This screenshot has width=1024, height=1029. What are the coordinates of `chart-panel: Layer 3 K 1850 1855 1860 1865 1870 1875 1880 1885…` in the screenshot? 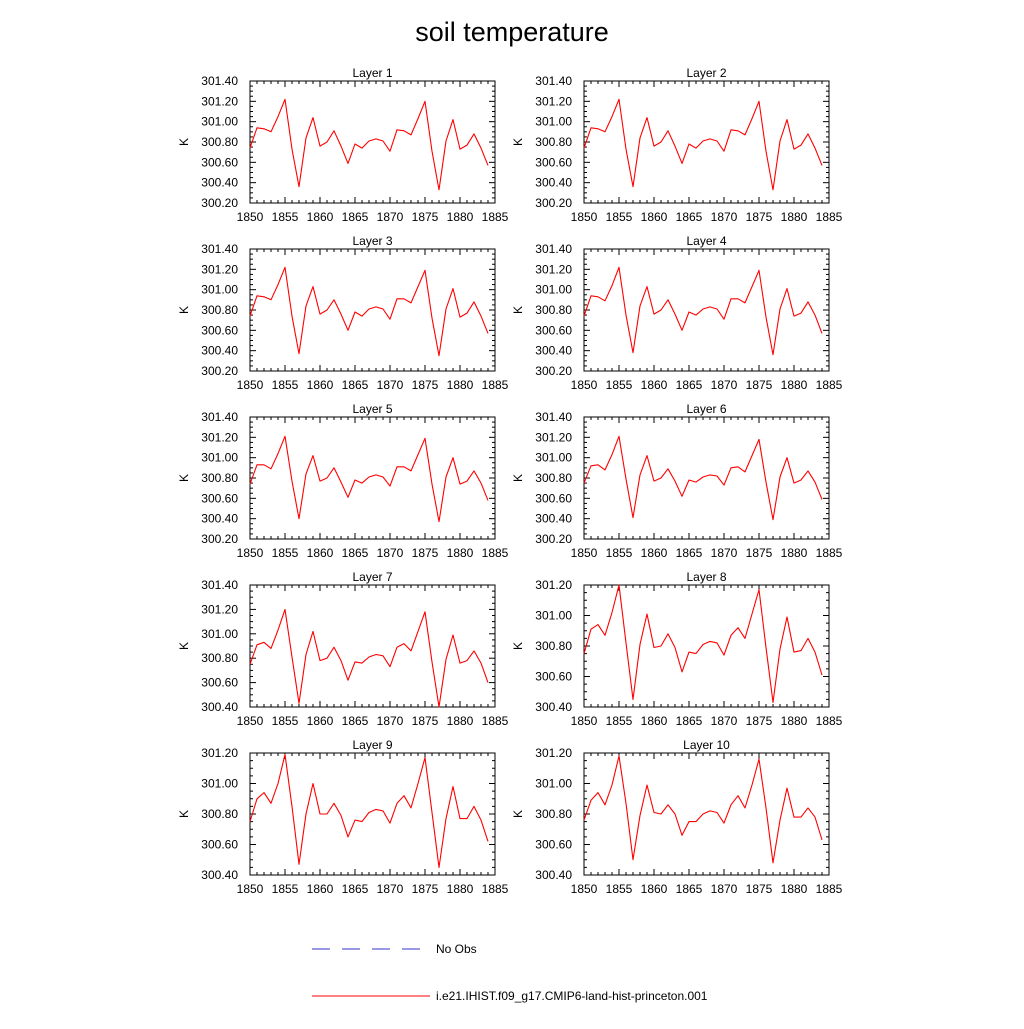 It's located at (343, 313).